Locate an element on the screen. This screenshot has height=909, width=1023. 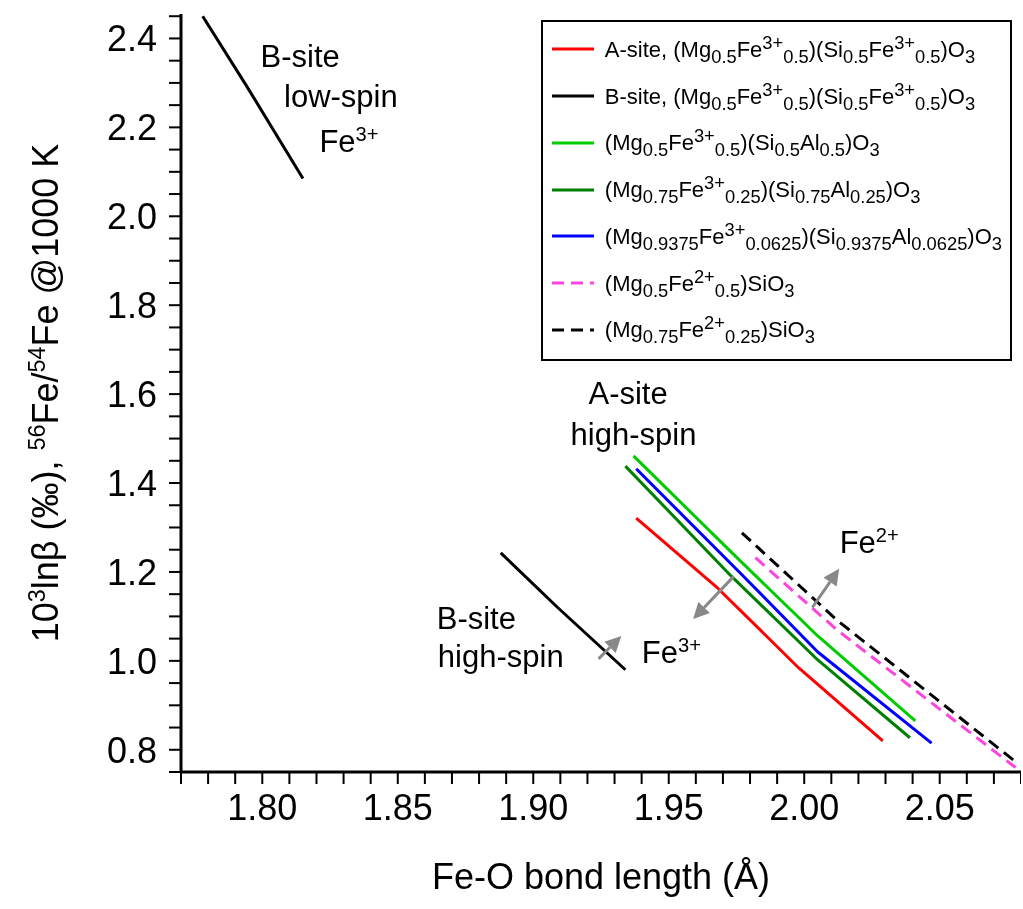
text: (Mg$_{0.5}$Fe$^{3+}$$_{0.5}$)(Si$_{0.5}$Al$_{0.5}$)O$_{3}$ is located at coordinates (742, 143).